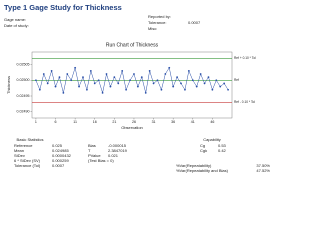 Image resolution: width=320 pixels, height=240 pixels. I want to click on stat-value: 0.025, so click(57, 145).